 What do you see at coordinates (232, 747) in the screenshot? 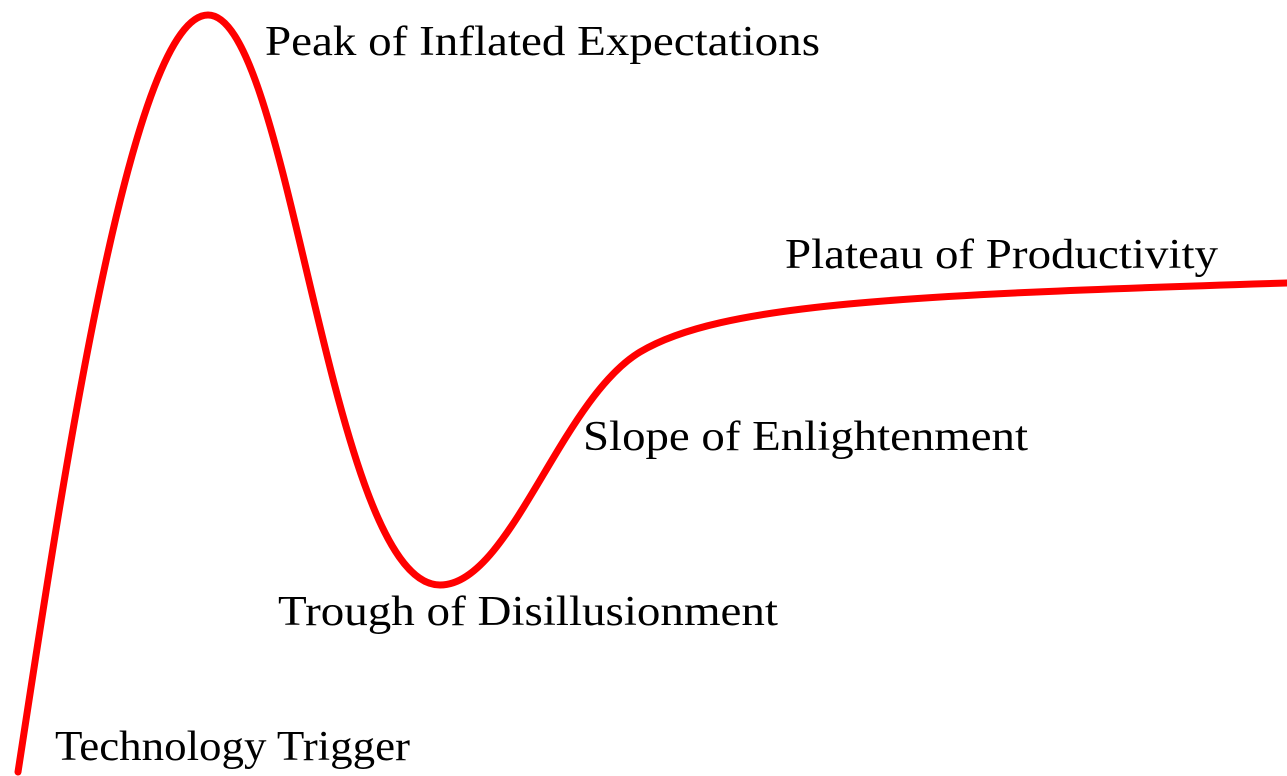
I see `phase-label: Technology Trigger` at bounding box center [232, 747].